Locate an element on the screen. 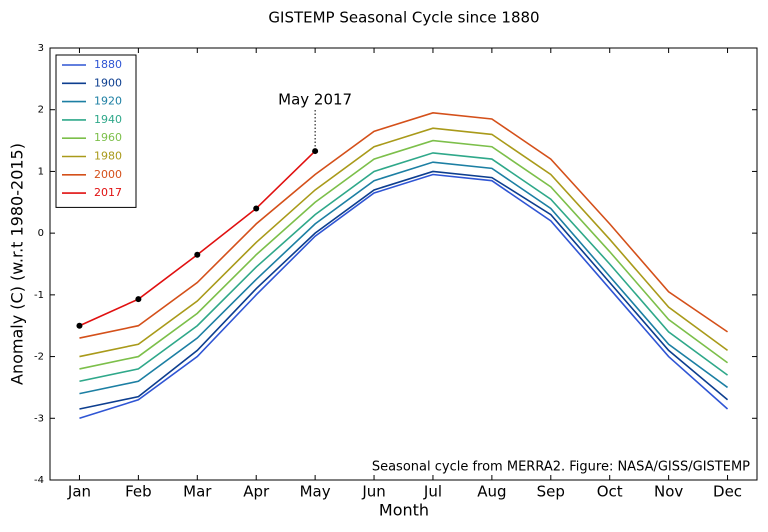 The height and width of the screenshot is (532, 768). legend-label: 2000 is located at coordinates (108, 174).